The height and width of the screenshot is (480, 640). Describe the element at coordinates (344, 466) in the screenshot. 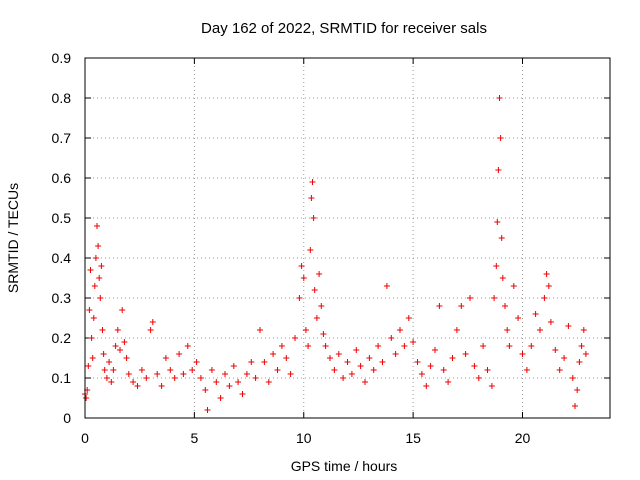

I see `x-axis-label: GPS time / hours` at that location.